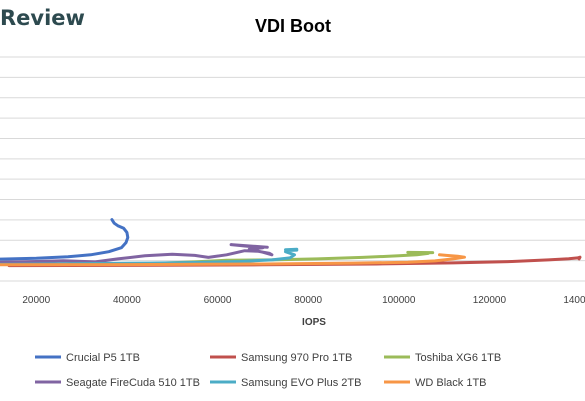 The height and width of the screenshot is (401, 585). What do you see at coordinates (314, 322) in the screenshot?
I see `x-axis-label: IOPS` at bounding box center [314, 322].